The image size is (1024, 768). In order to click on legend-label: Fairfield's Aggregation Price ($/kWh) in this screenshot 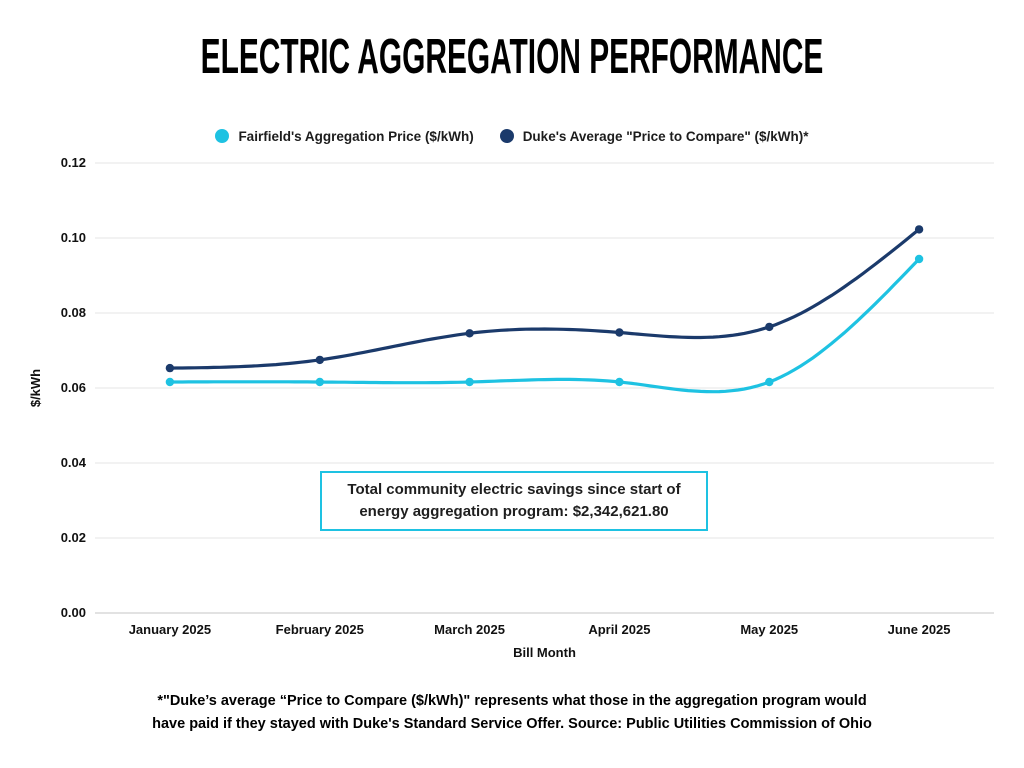, I will do `click(356, 136)`.